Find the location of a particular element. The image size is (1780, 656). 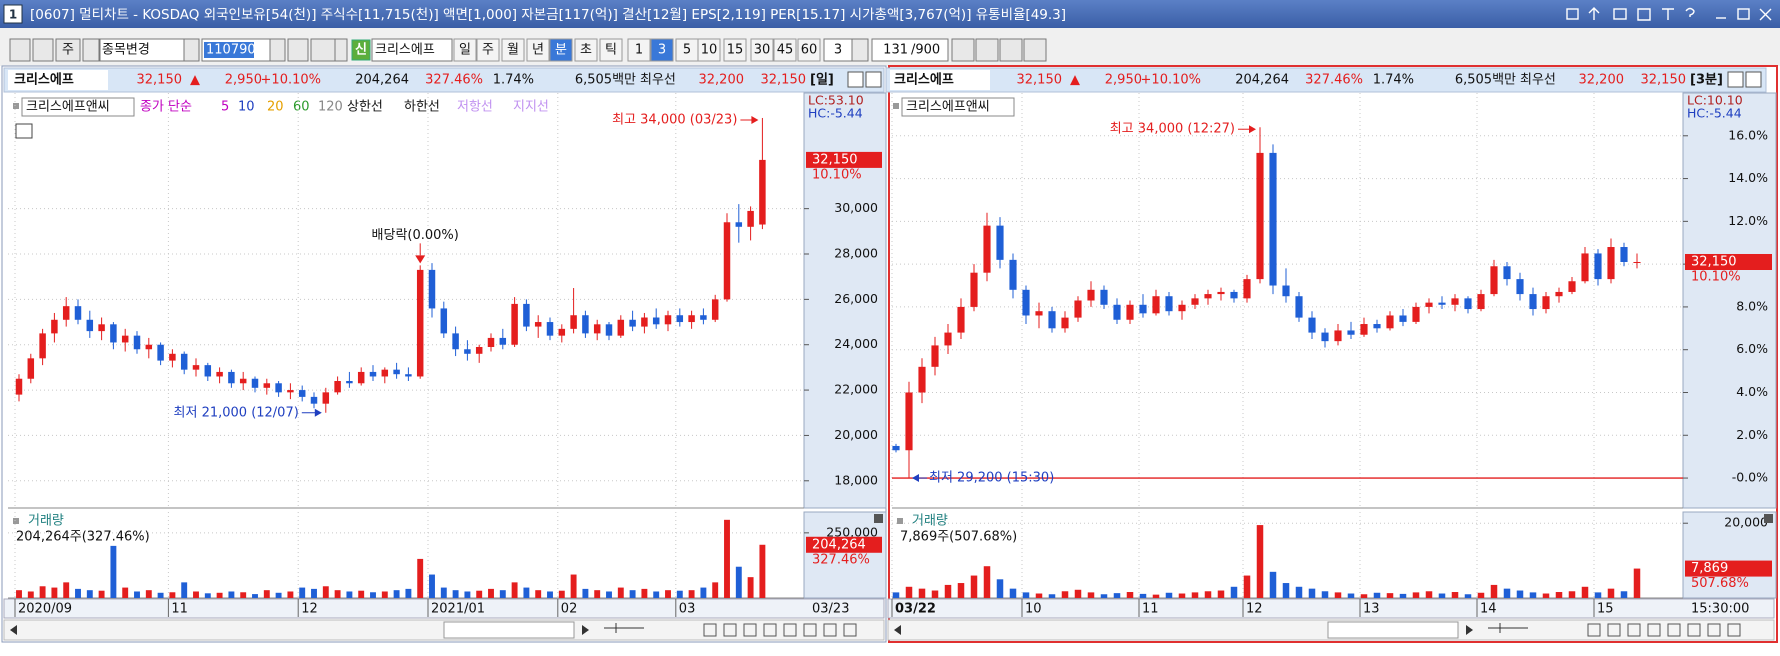

minute-label: 1 is located at coordinates (639, 50).